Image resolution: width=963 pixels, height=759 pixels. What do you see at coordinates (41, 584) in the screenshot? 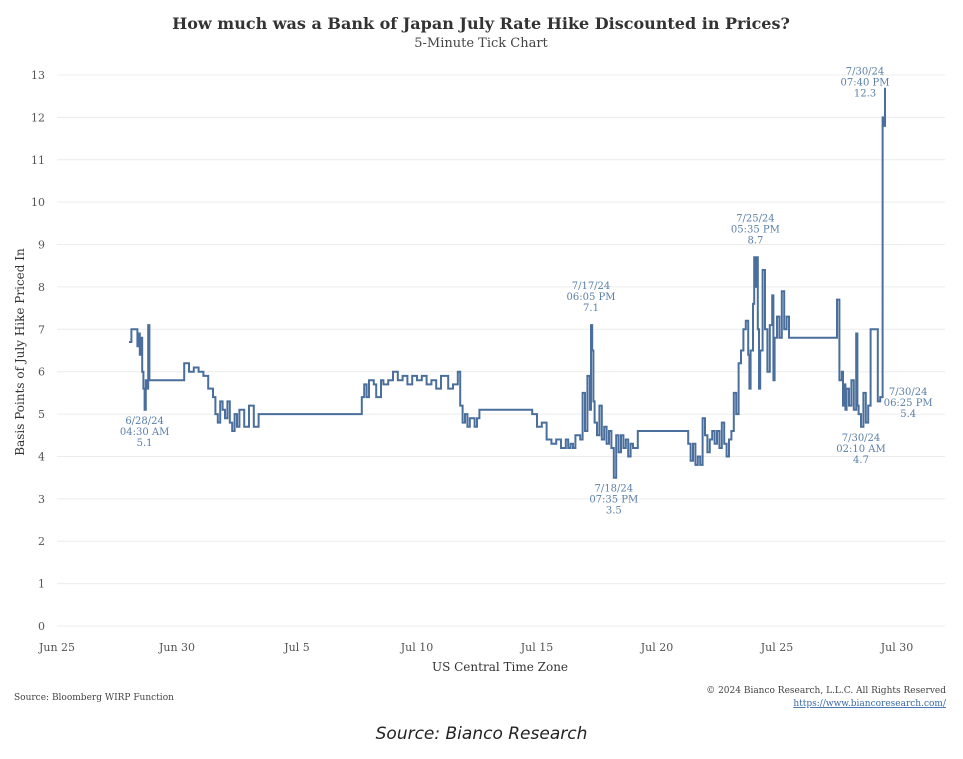
I see `y-tick-label: 1` at bounding box center [41, 584].